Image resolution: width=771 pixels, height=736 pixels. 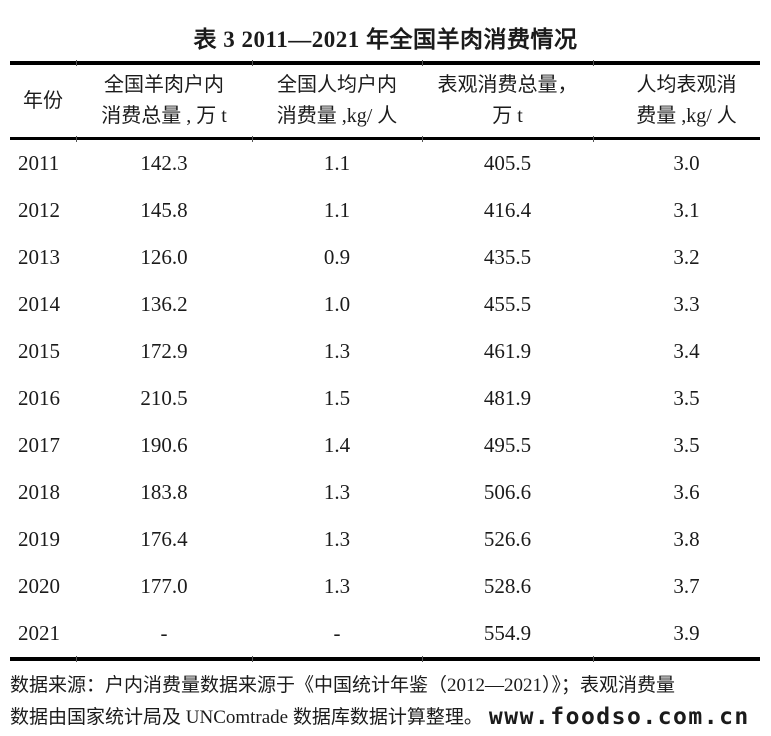 I want to click on cell-household-total: 177.0, so click(x=164, y=586).